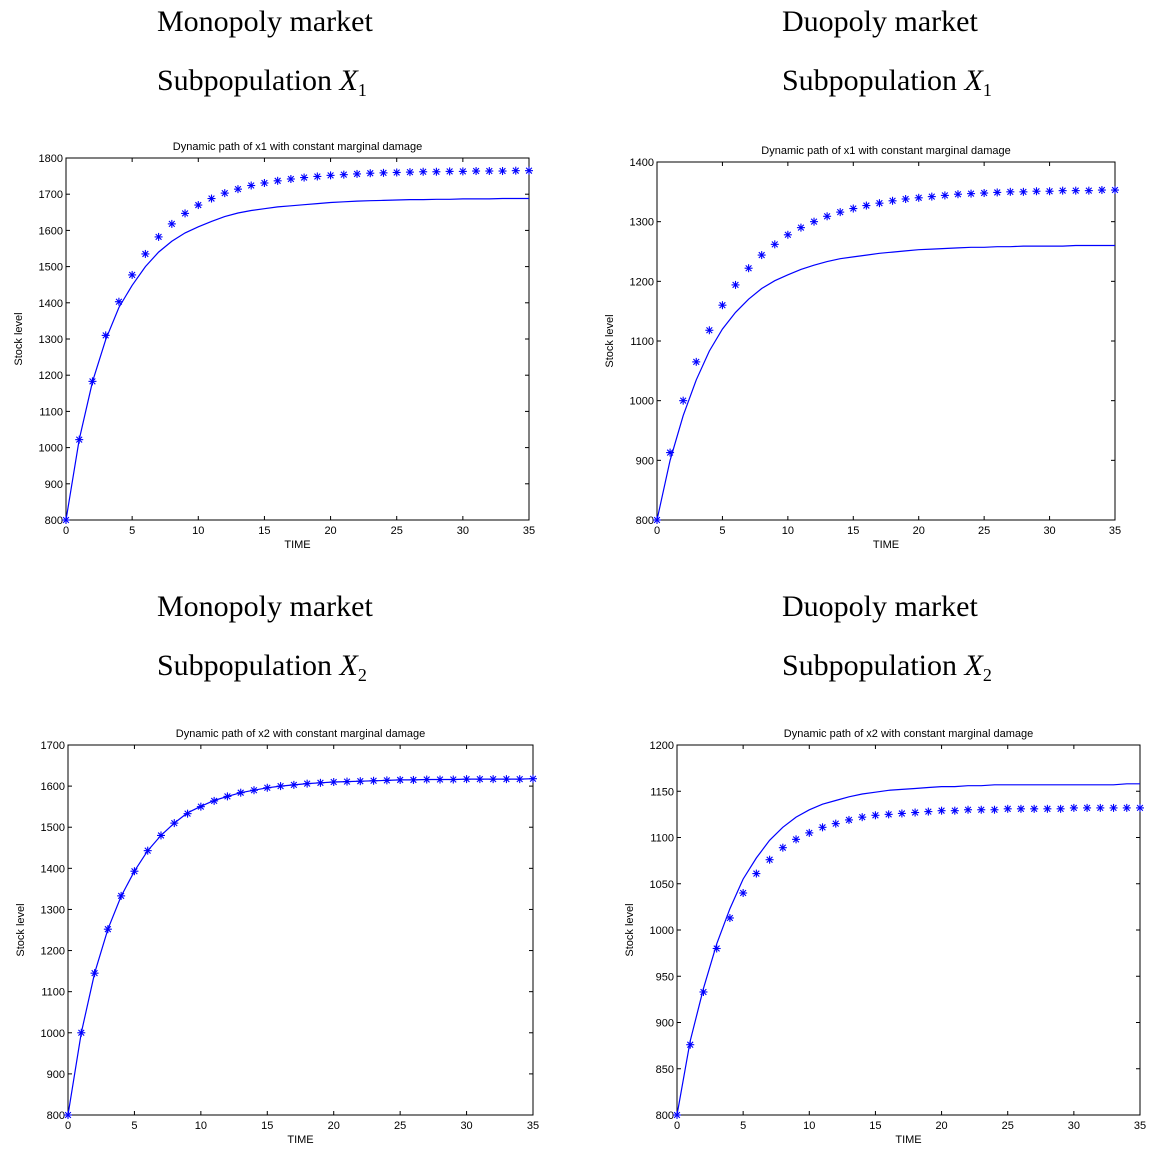 This screenshot has height=1151, width=1154. What do you see at coordinates (68, 1126) in the screenshot?
I see `x-tick-label: 0` at bounding box center [68, 1126].